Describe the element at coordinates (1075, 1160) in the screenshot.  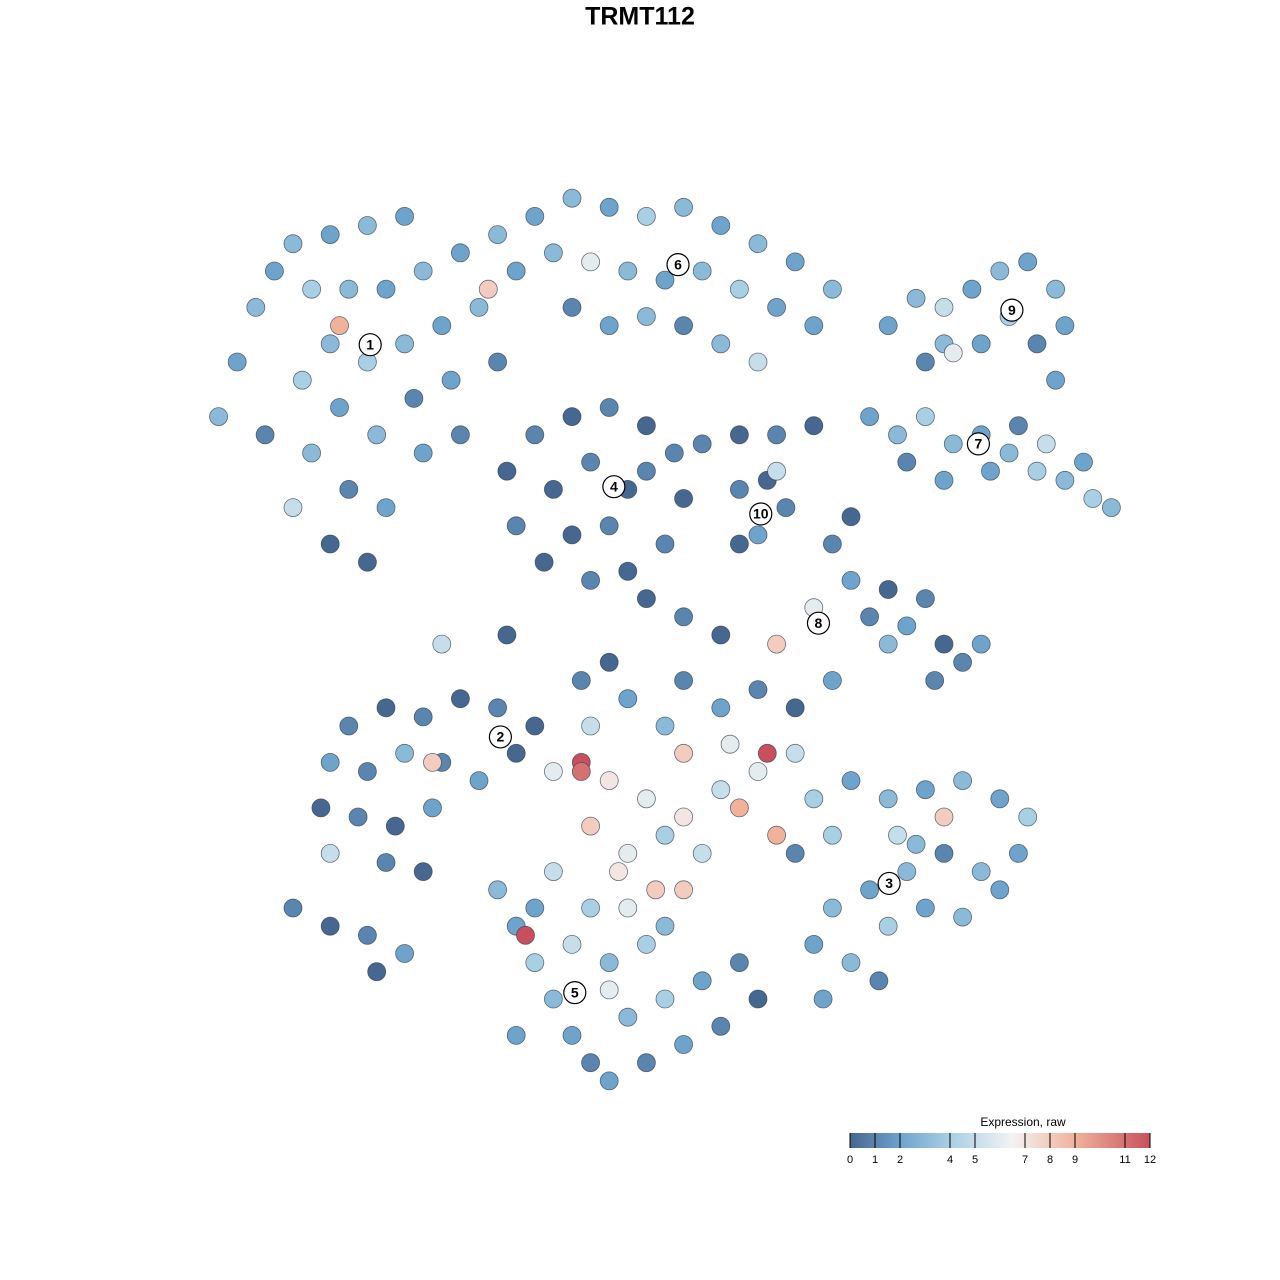
I see `colorbar-tick-label: 9` at that location.